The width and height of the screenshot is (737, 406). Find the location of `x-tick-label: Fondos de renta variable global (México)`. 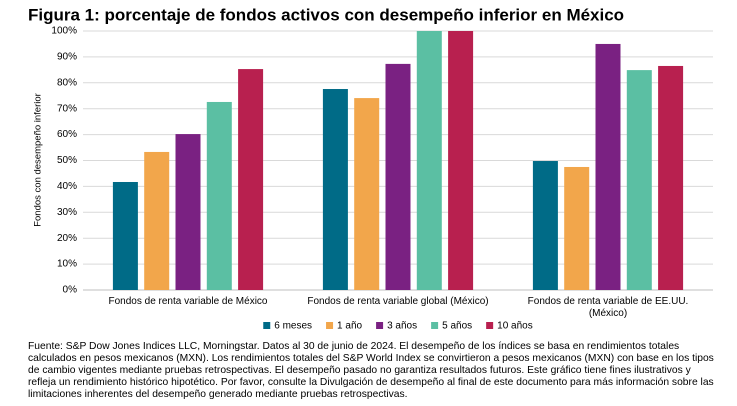

x-tick-label: Fondos de renta variable global (México) is located at coordinates (398, 301).